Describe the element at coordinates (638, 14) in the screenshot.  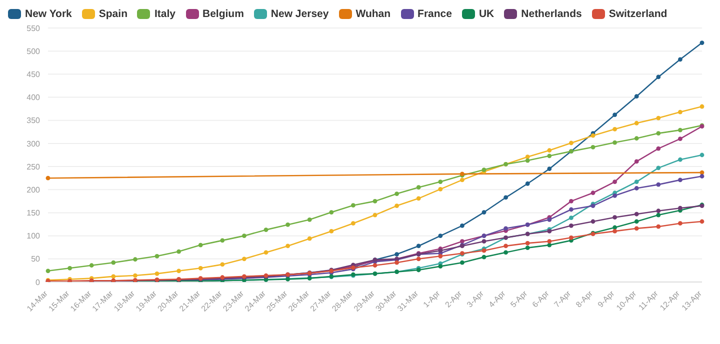
I see `legend-label: Switzerland` at that location.